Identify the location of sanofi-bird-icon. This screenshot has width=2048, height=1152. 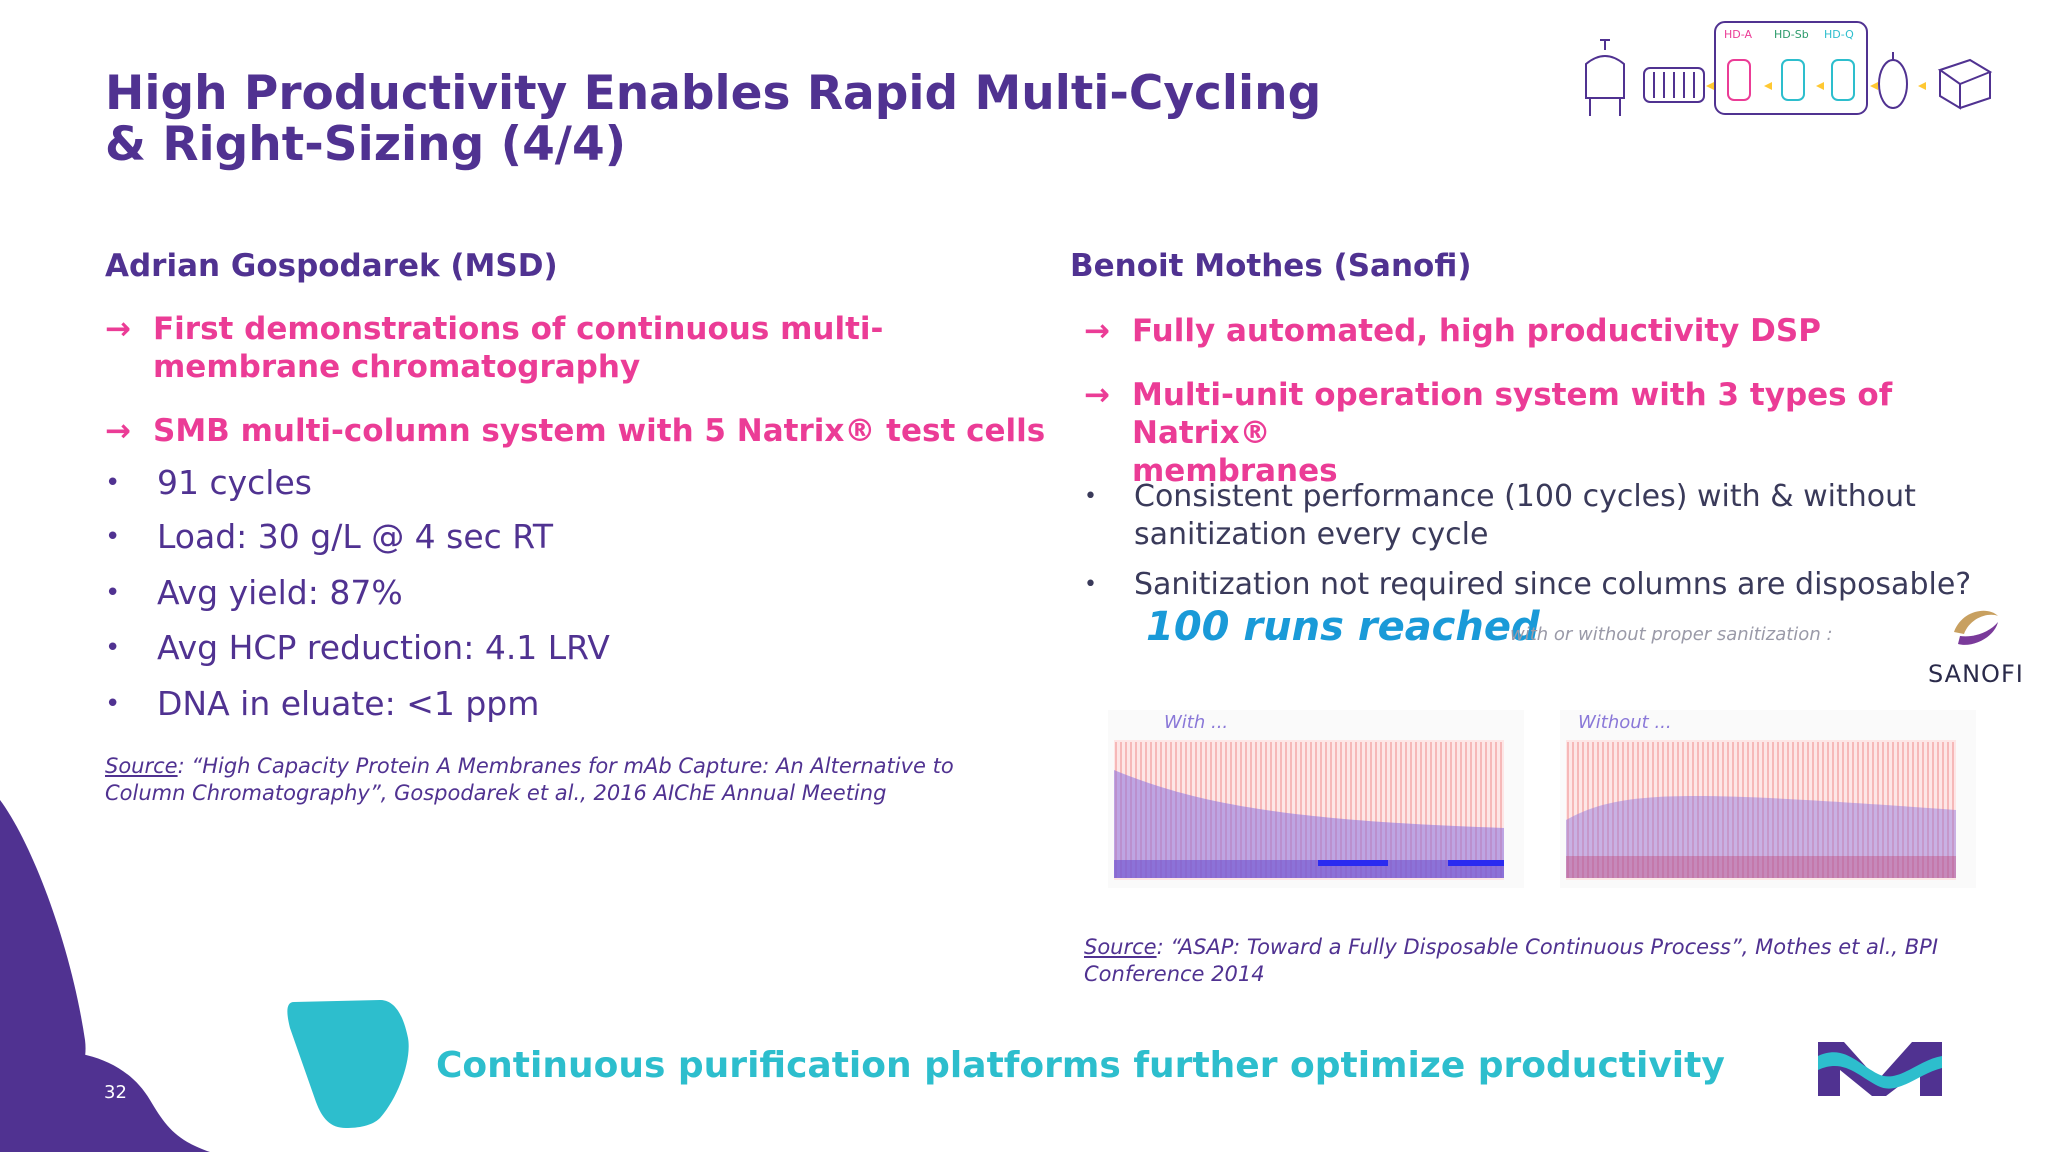
(1976, 627).